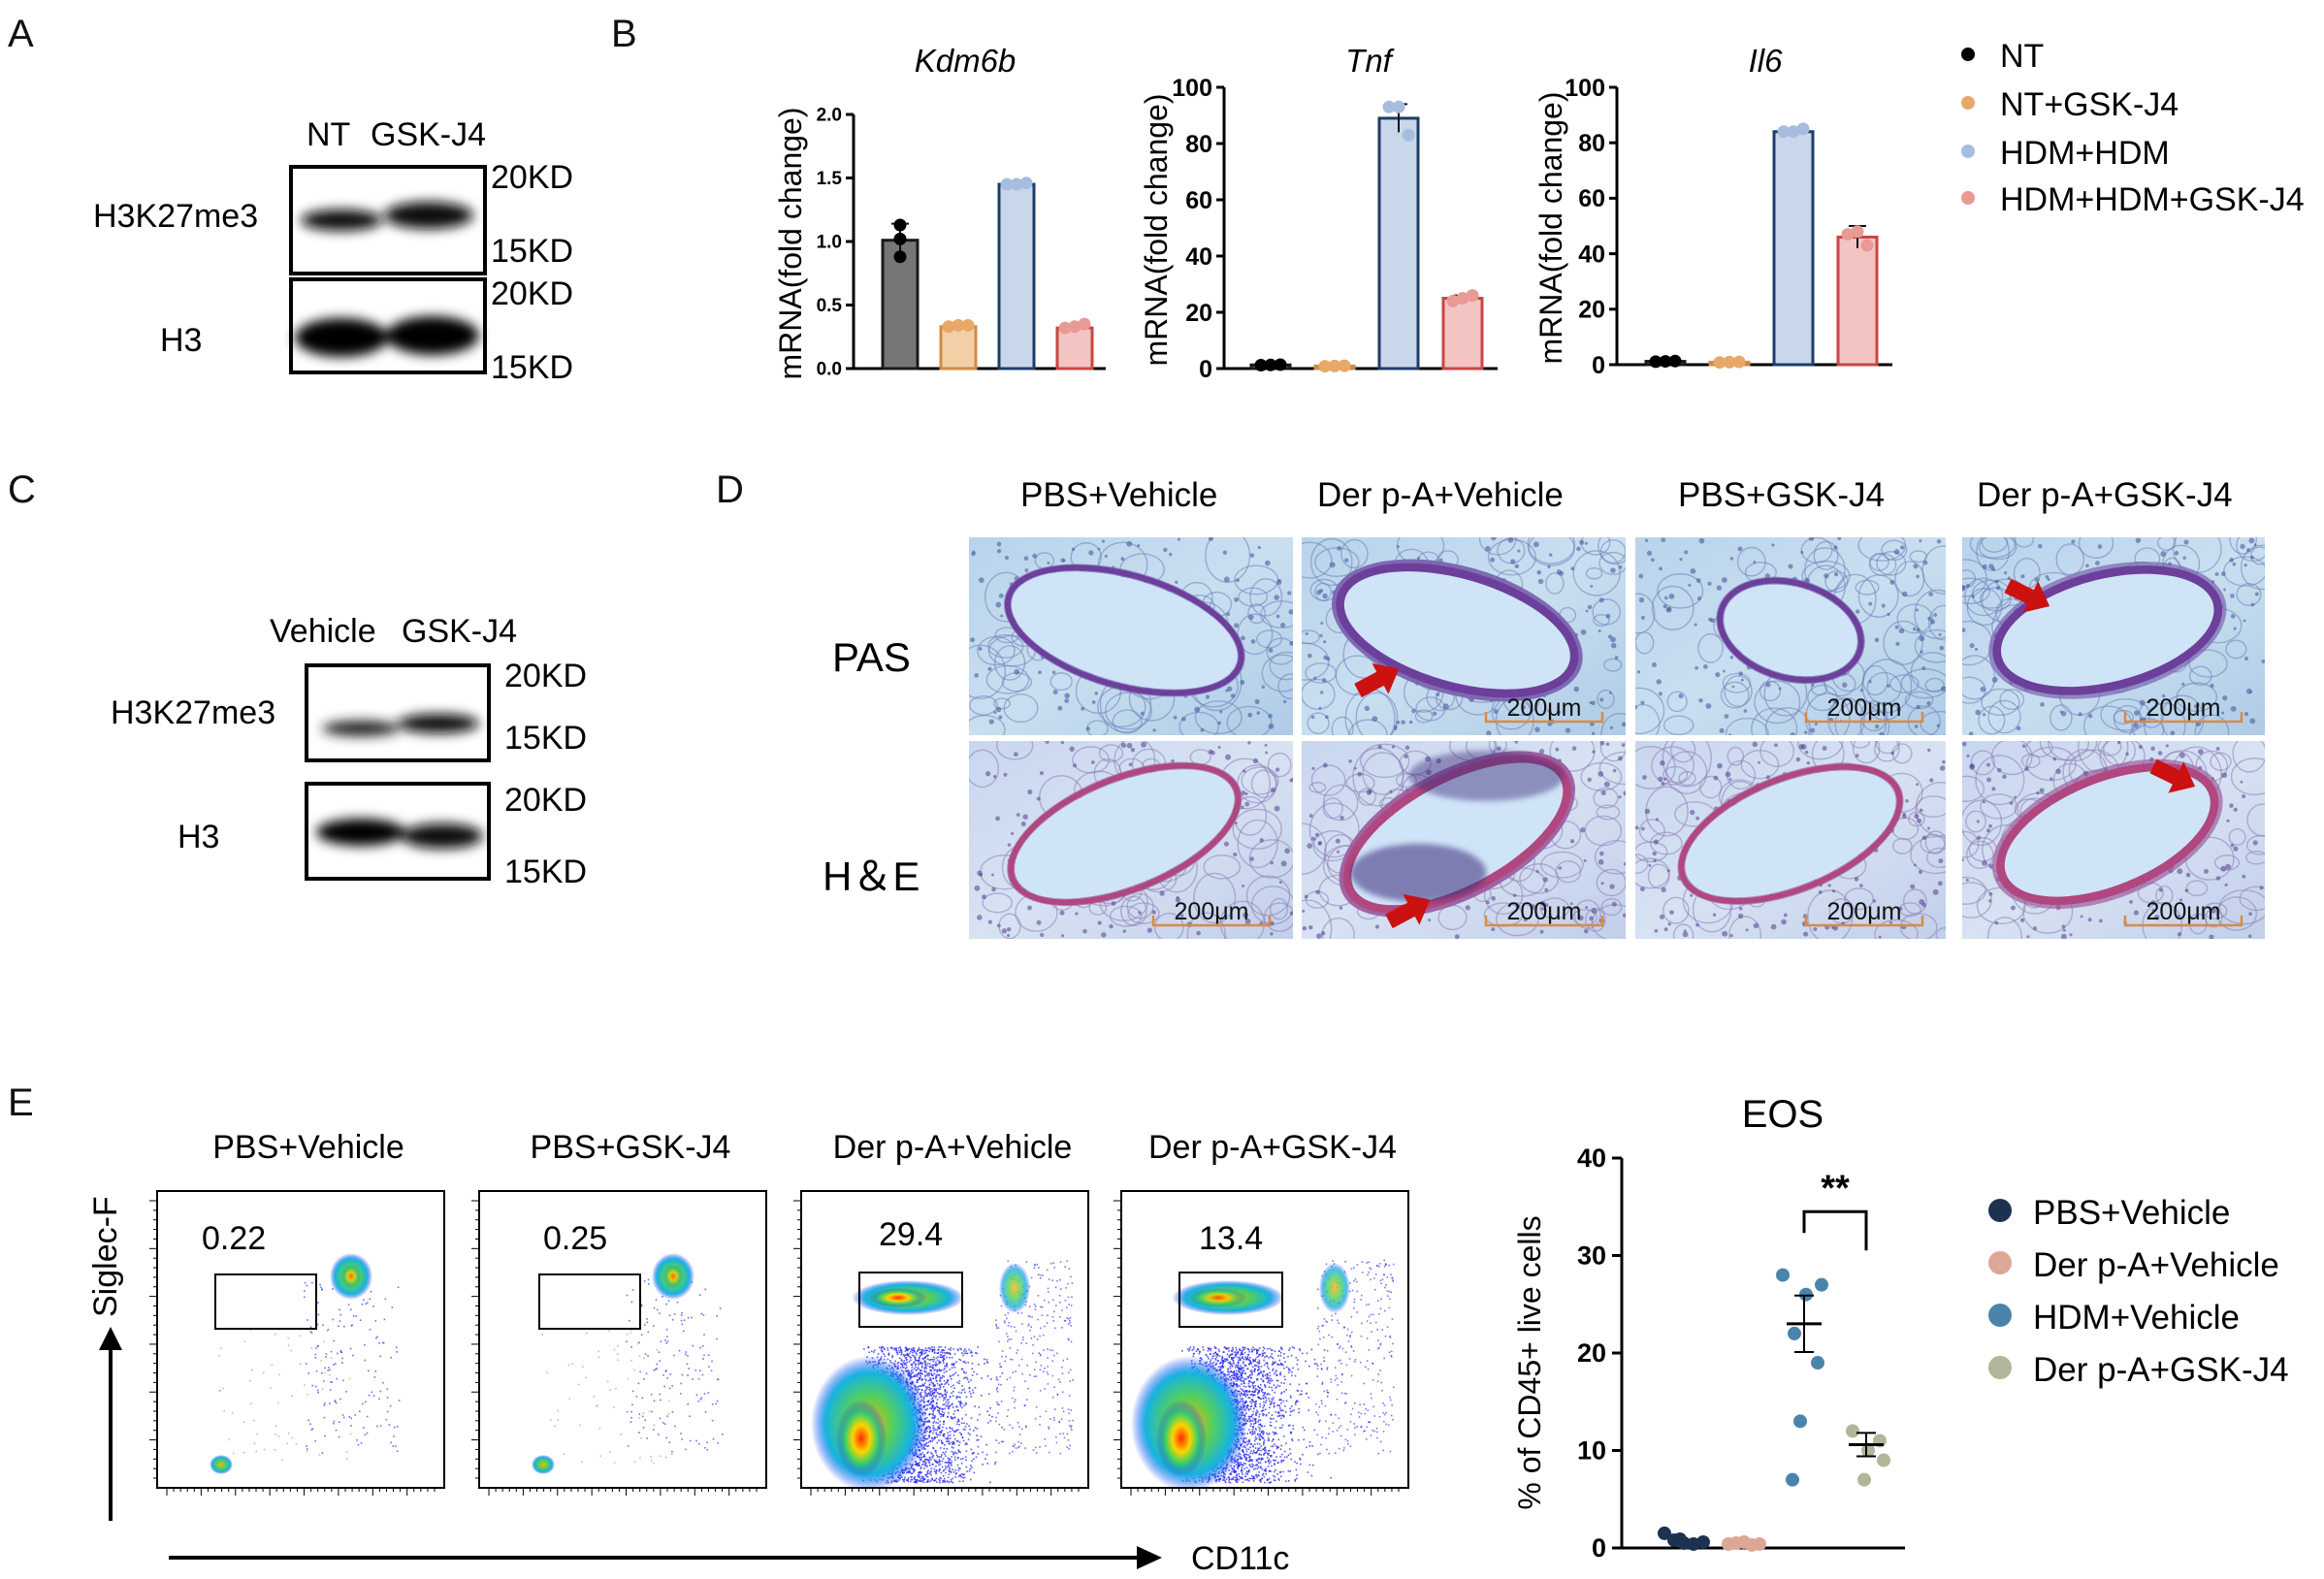  I want to click on bar-chart-title: Tnf, so click(1370, 61).